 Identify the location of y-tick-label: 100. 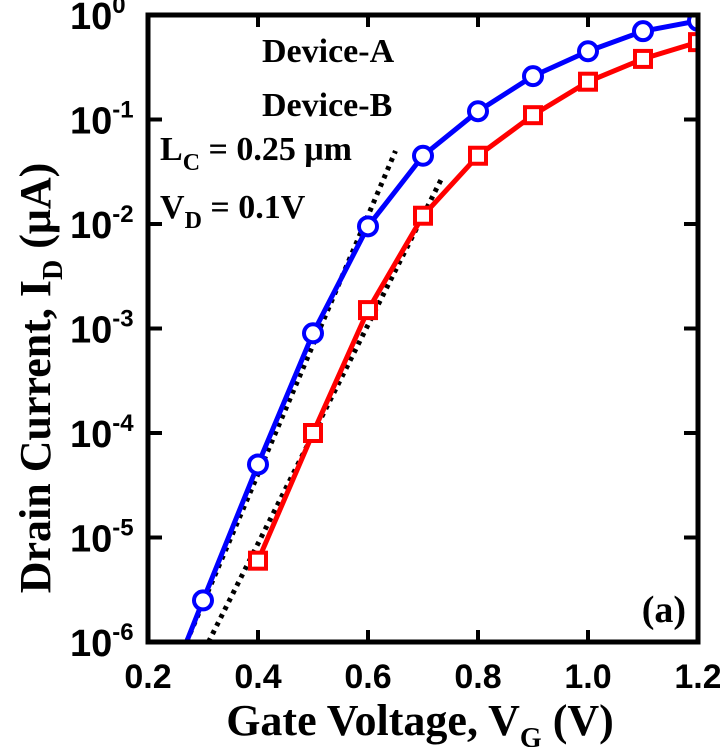
(98, 19).